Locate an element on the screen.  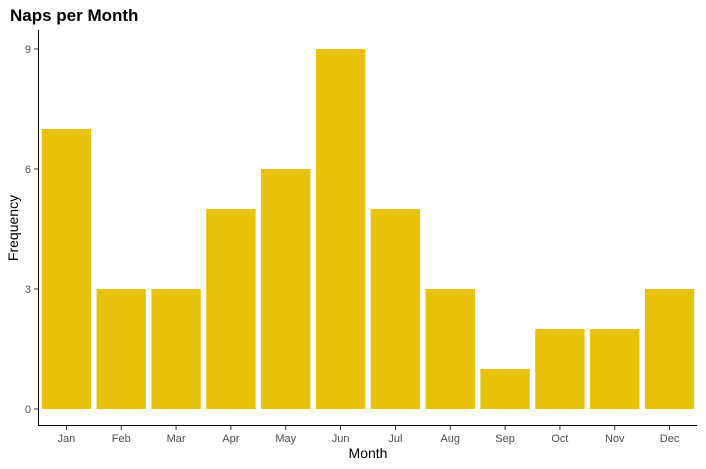
bar-jan is located at coordinates (66, 269).